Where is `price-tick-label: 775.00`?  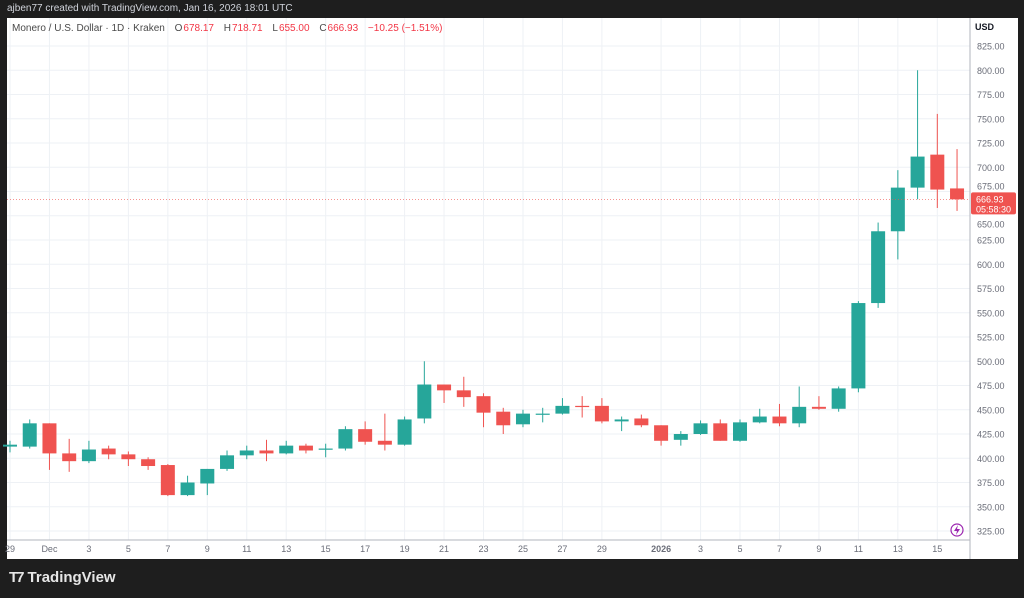 price-tick-label: 775.00 is located at coordinates (991, 95).